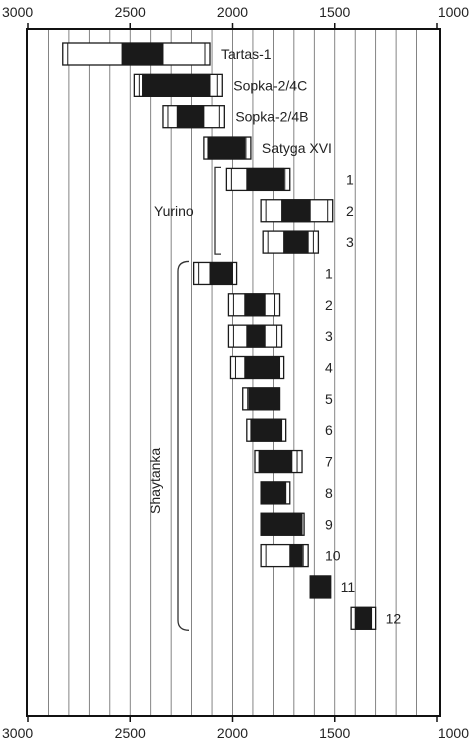 Image resolution: width=471 pixels, height=751 pixels. Describe the element at coordinates (130, 12) in the screenshot. I see `top-tick-label: 2500` at that location.